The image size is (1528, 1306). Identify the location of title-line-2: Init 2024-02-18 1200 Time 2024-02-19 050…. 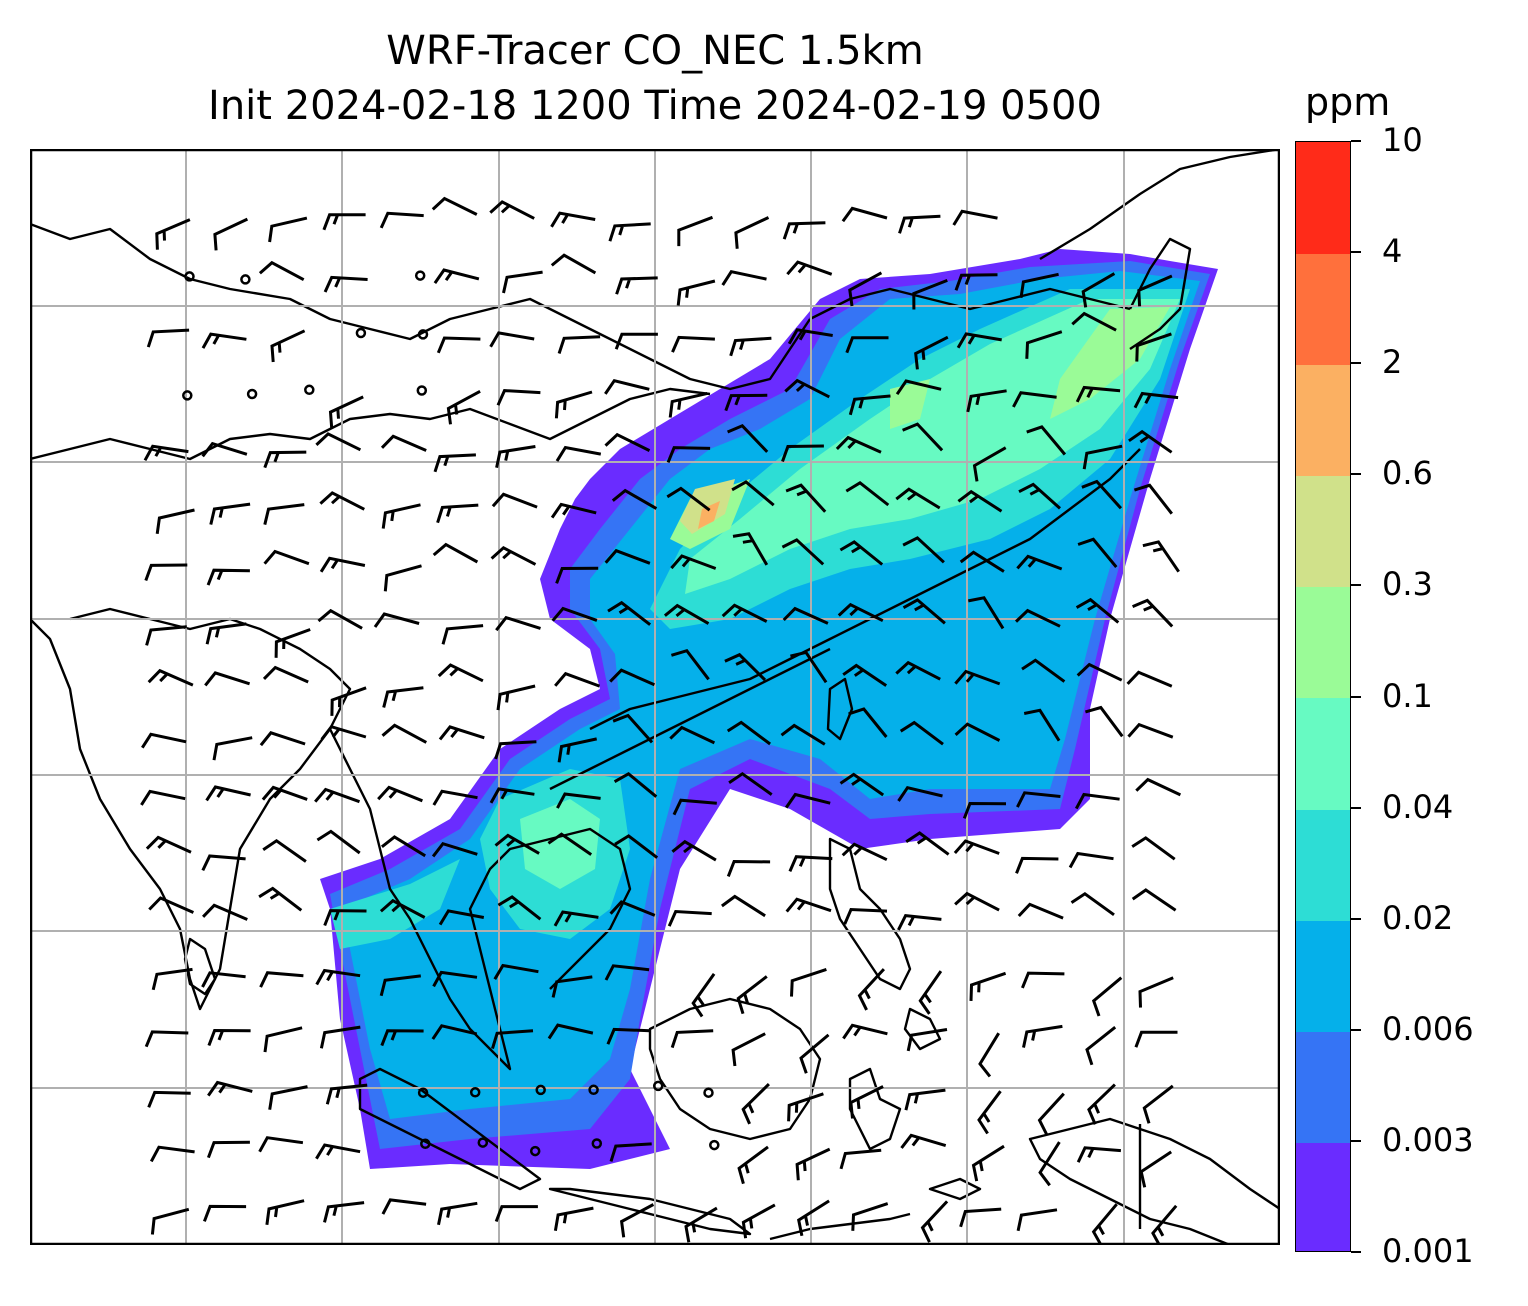
(655, 106).